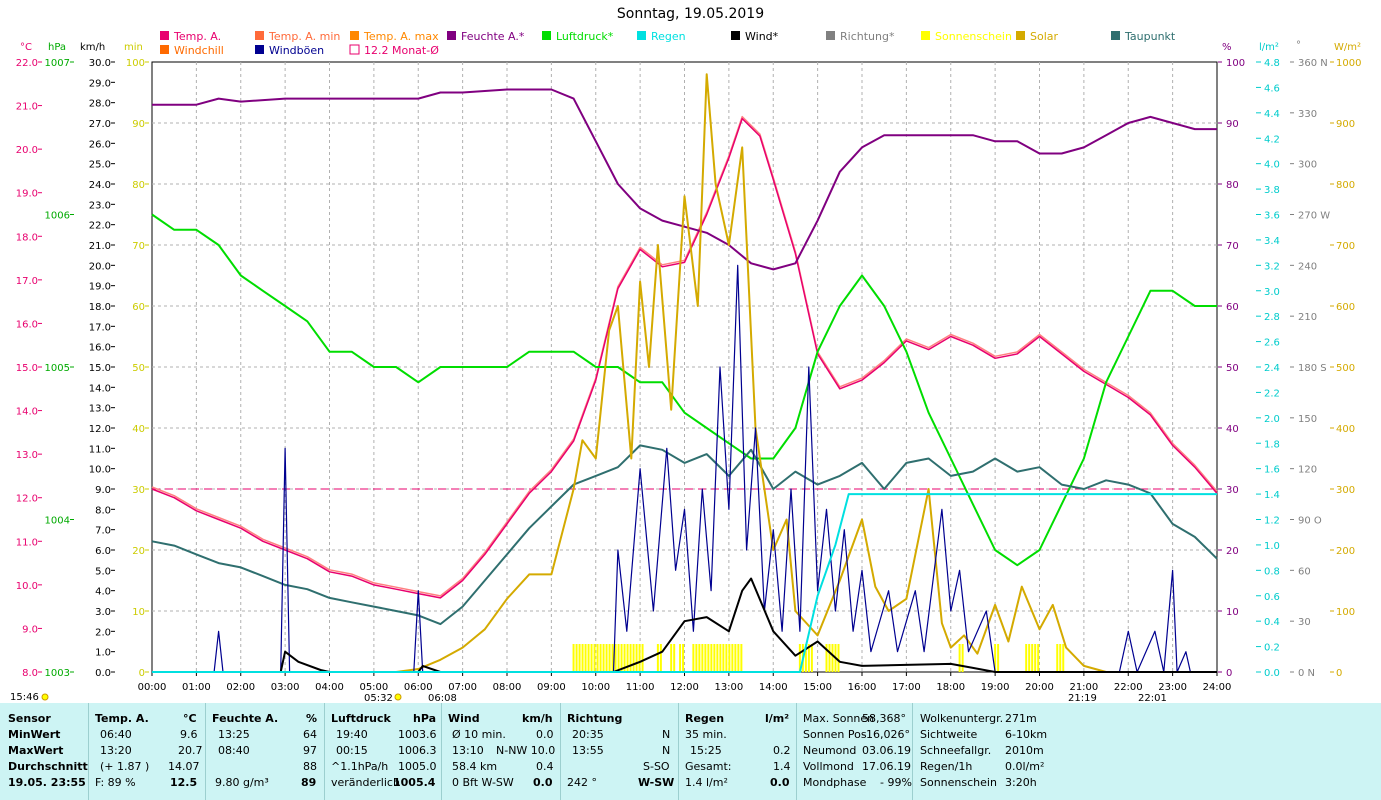 This screenshot has height=800, width=1381. I want to click on dir-now-deg: 242 °, so click(582, 782).